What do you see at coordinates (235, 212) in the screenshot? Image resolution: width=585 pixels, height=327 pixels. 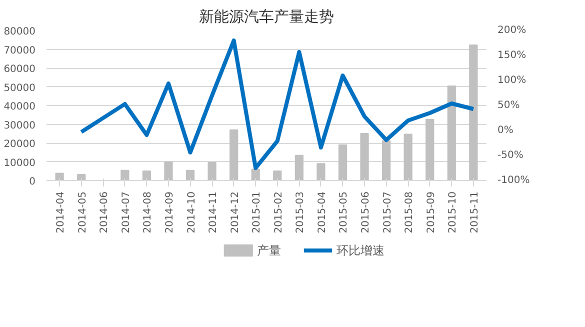 I see `x-tick-label: 2014-12` at bounding box center [235, 212].